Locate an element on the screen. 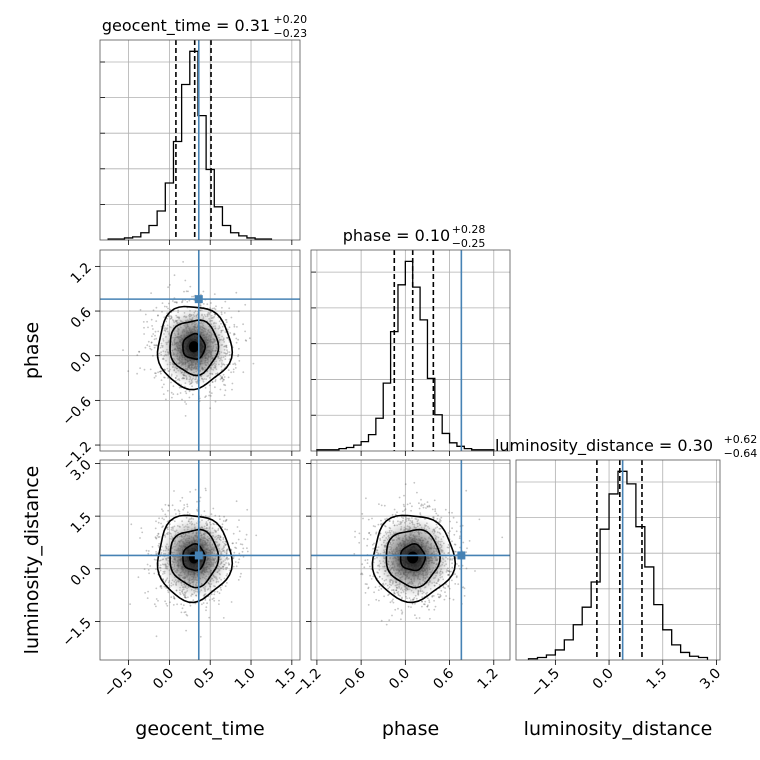 This screenshot has height=760, width=760. histogram-panel-luminosity_distance: luminosity_distance = 0.30 +0.62−0.64 is located at coordinates (626, 549).